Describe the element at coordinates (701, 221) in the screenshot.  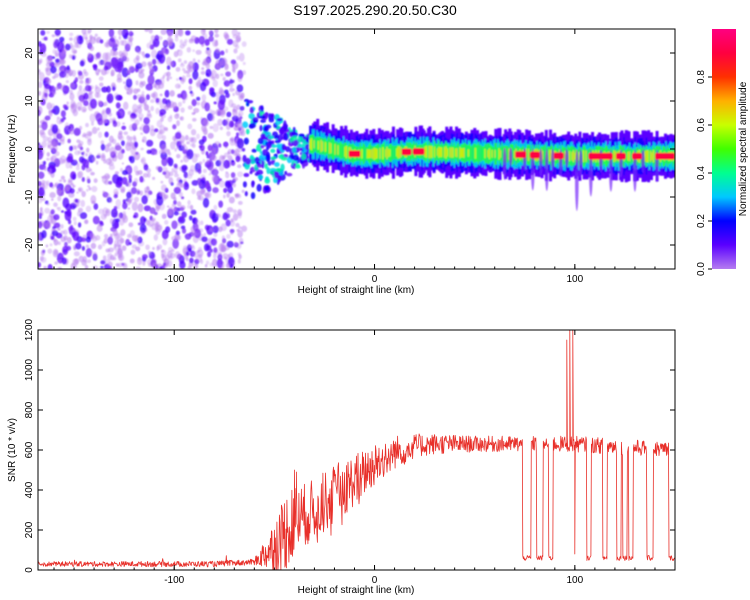
I see `colorbar-tick-label: 0.2` at that location.